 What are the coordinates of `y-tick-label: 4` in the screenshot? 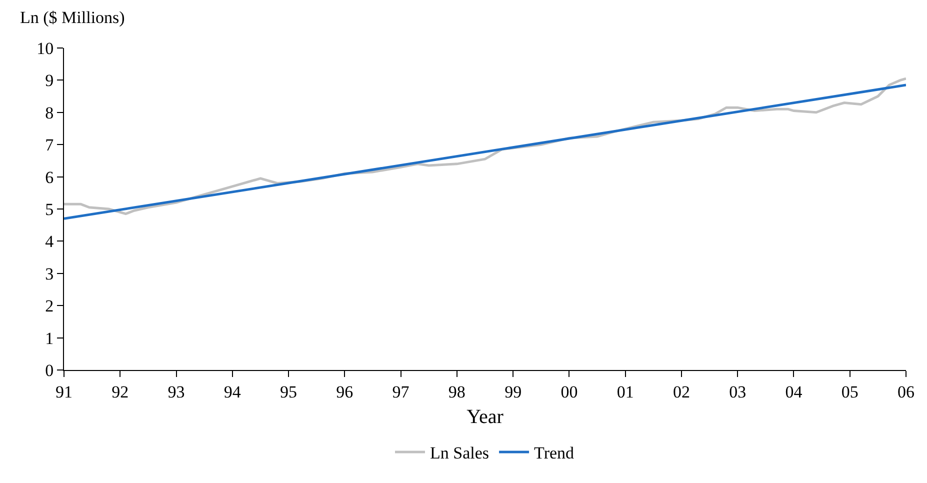 It's located at (49, 242).